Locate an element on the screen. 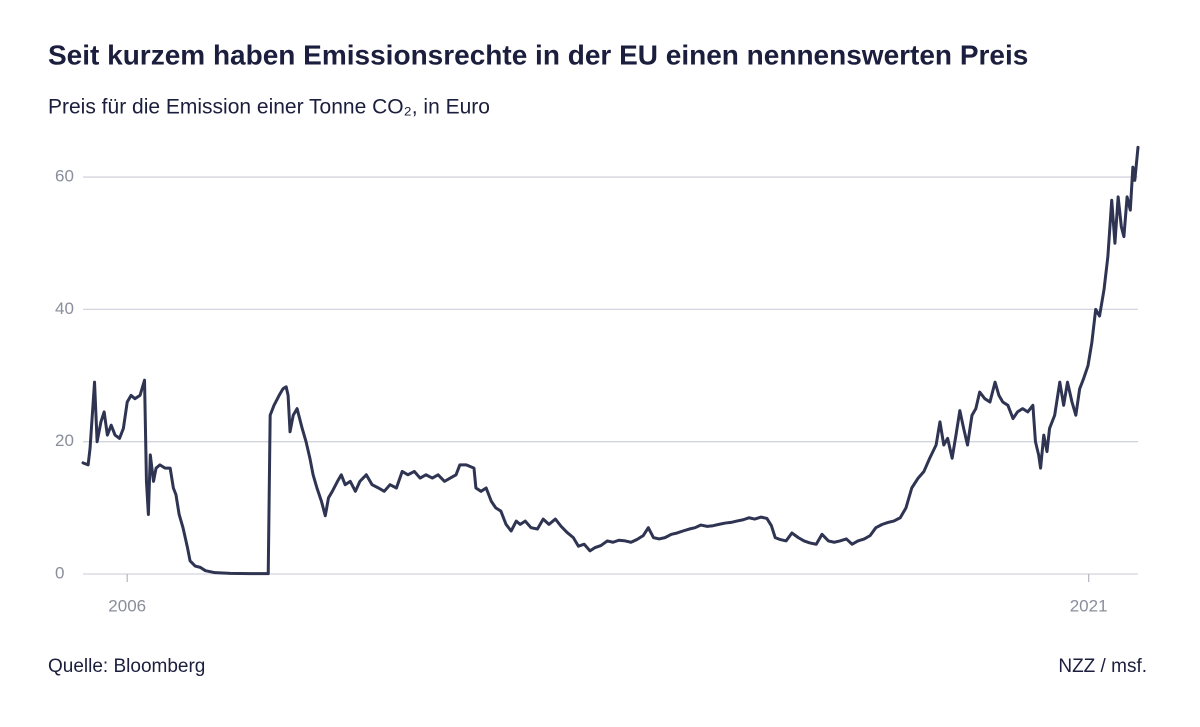 This screenshot has width=1200, height=727. x-tick-label: 2021 is located at coordinates (1089, 605).